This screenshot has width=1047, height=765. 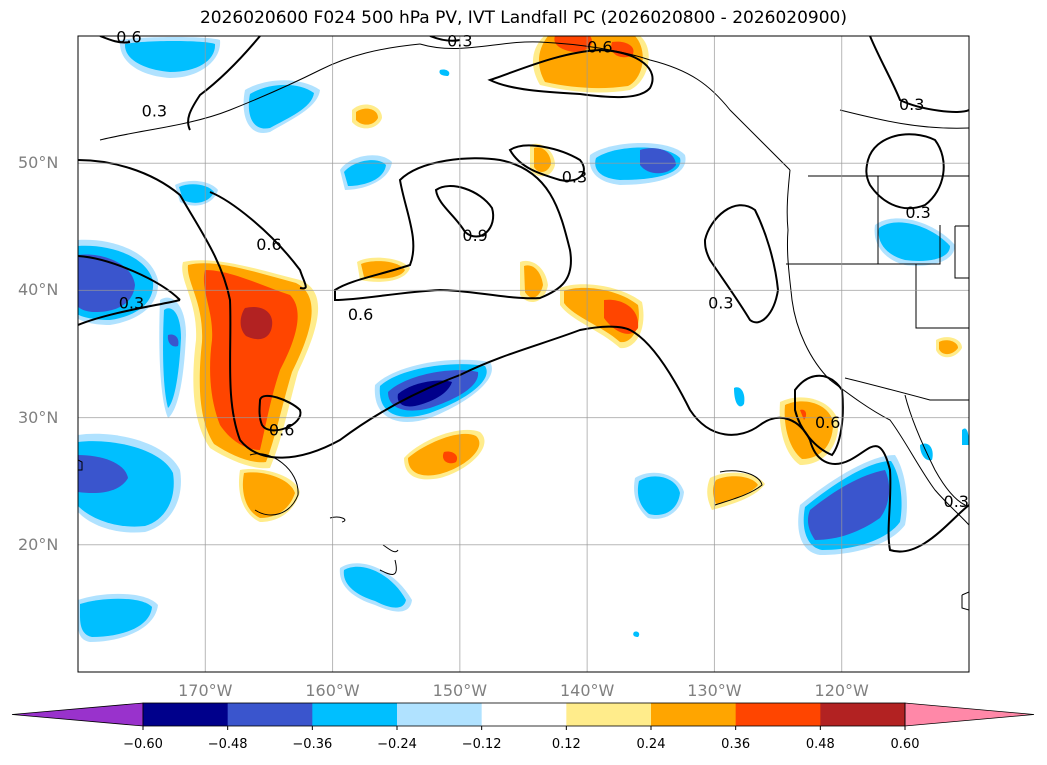 What do you see at coordinates (506, 484) in the screenshot?
I see `pv-contours-thin` at bounding box center [506, 484].